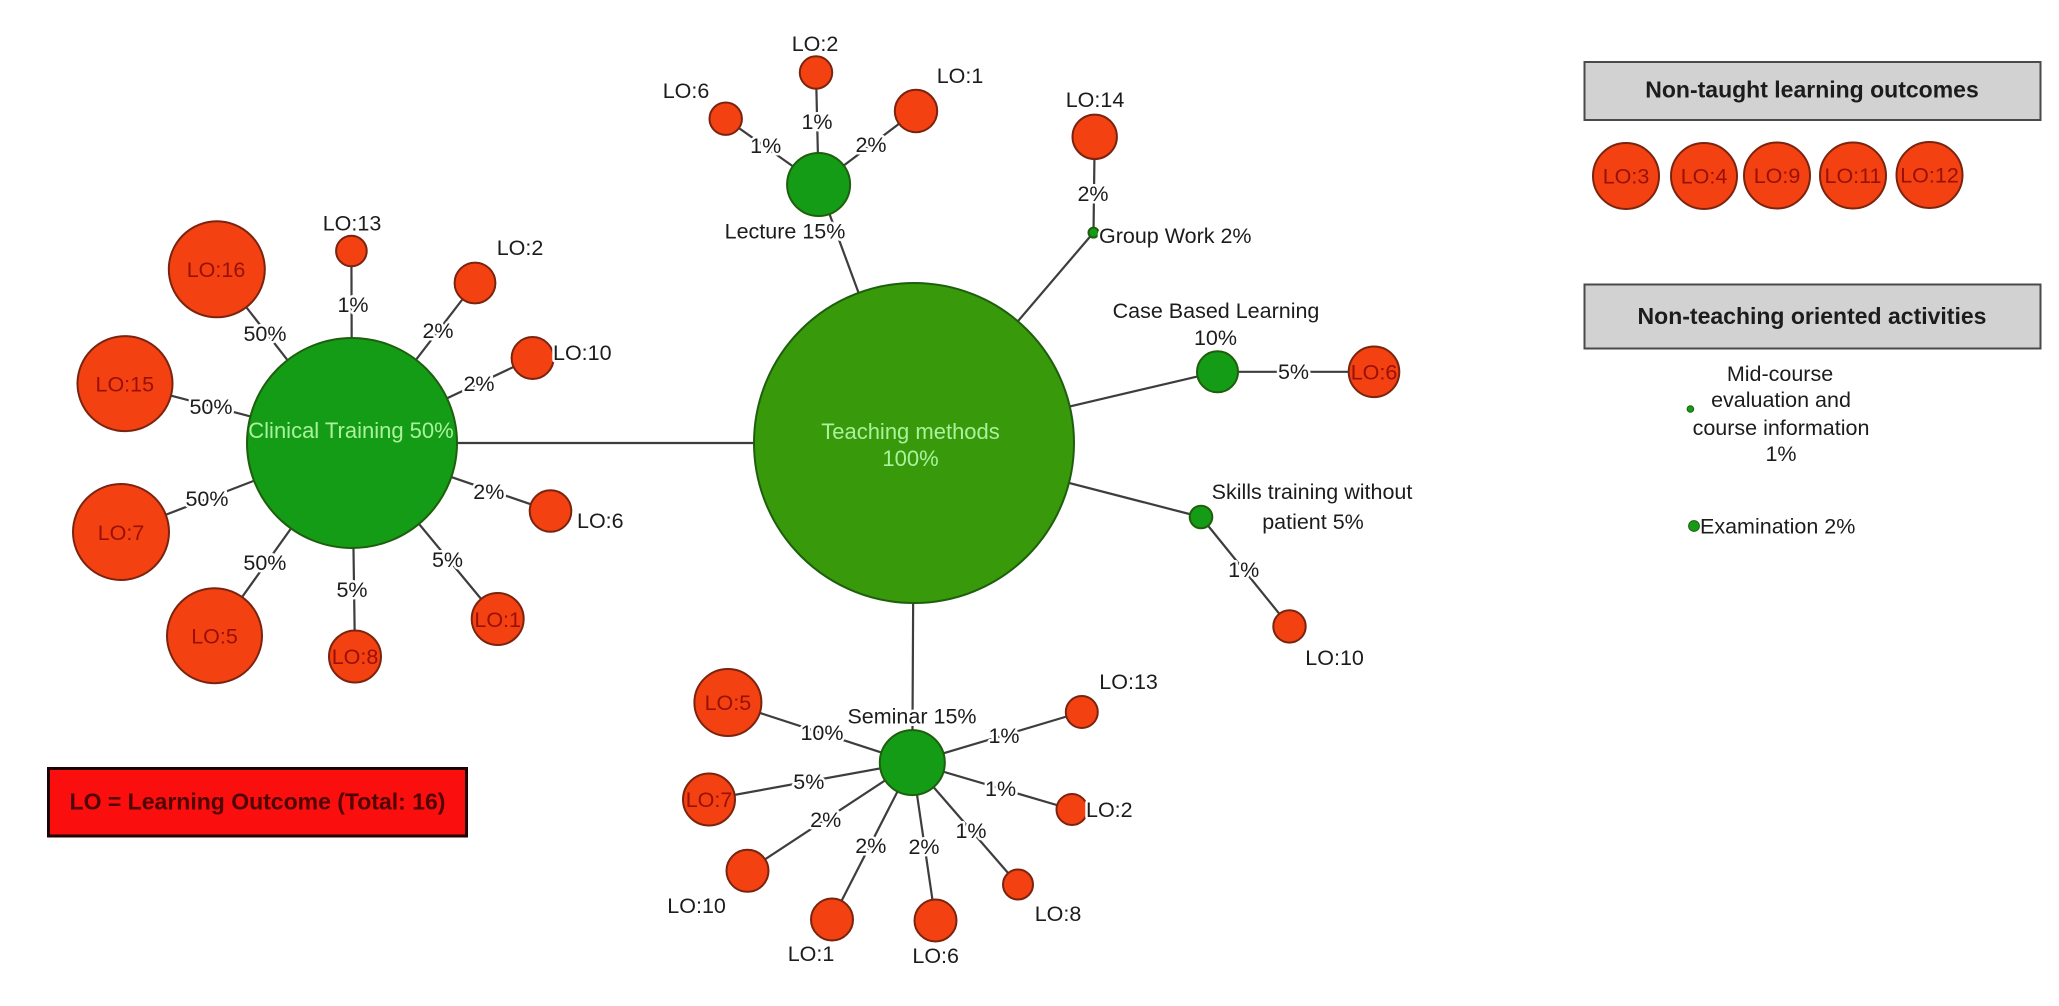  Describe the element at coordinates (1626, 177) in the screenshot. I see `svg-text: LO:3` at that location.